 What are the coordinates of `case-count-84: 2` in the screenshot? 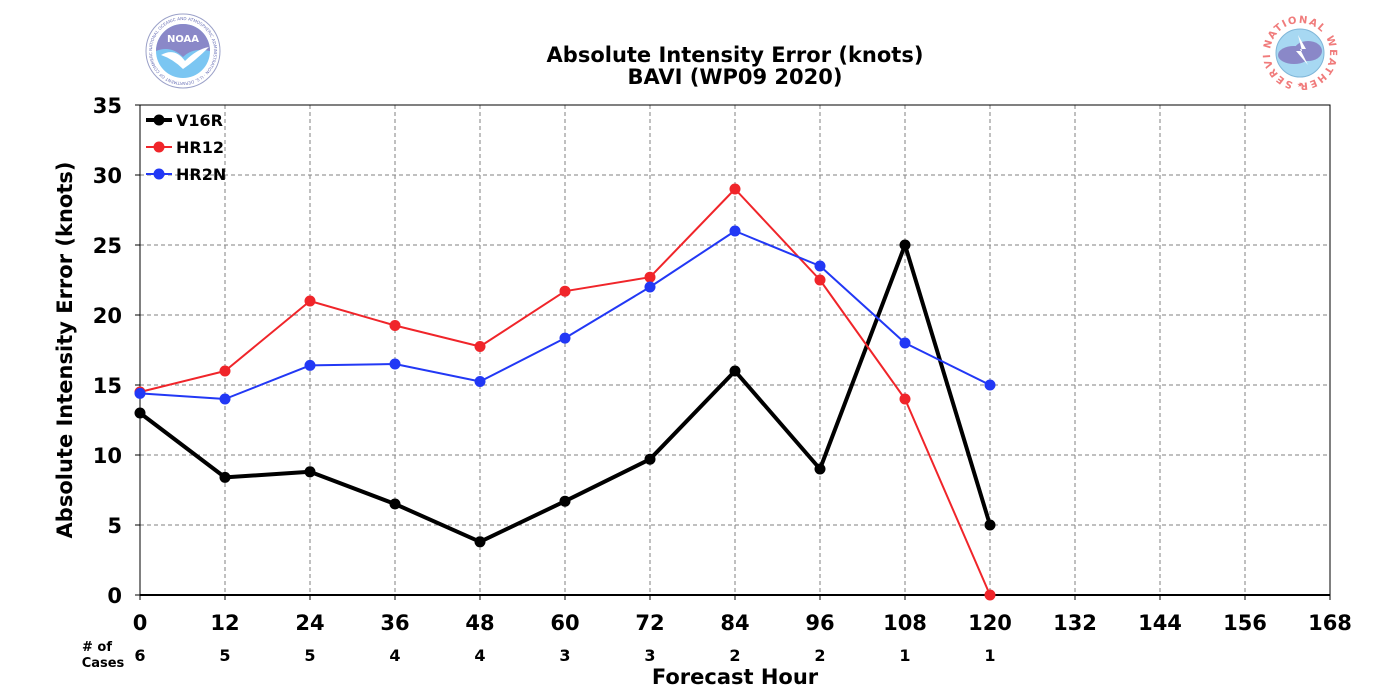 It's located at (734, 655).